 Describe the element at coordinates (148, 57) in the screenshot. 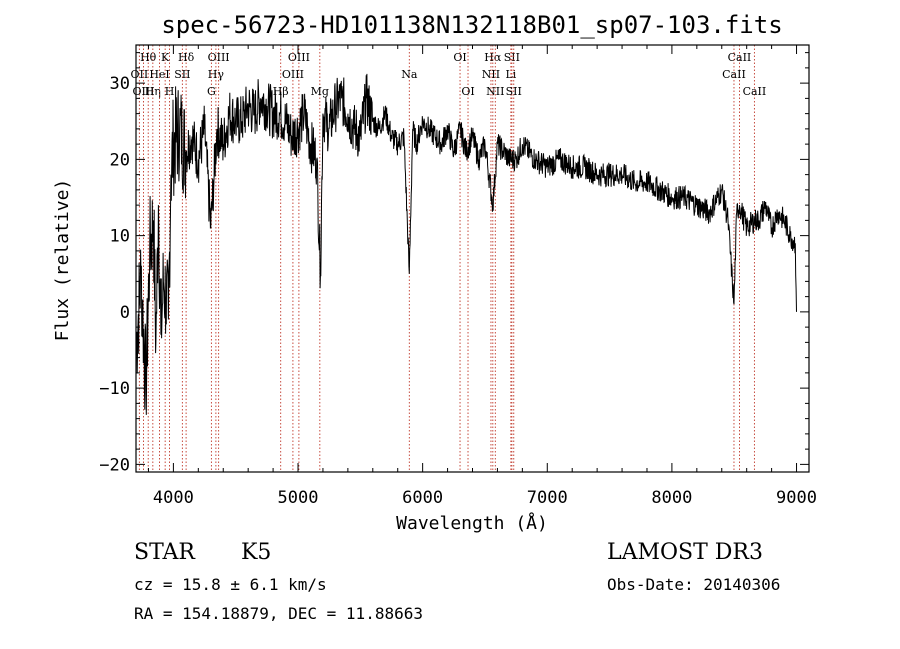

I see `marker-label-0: Hθ` at that location.